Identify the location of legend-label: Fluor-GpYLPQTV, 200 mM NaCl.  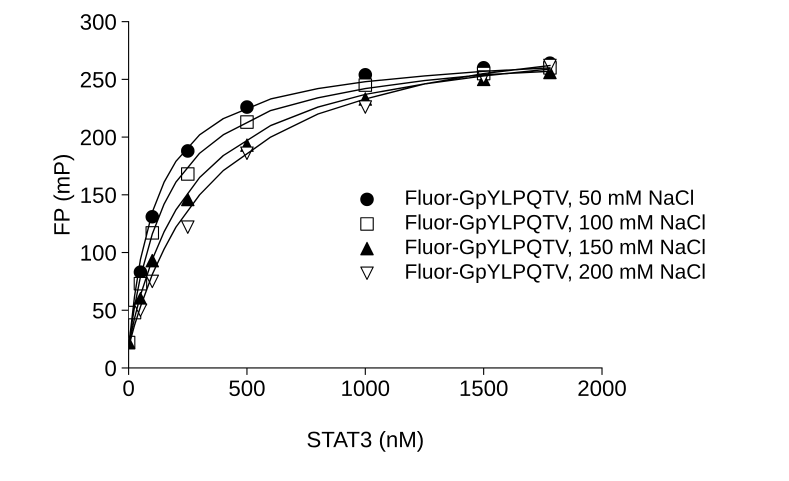
(555, 274).